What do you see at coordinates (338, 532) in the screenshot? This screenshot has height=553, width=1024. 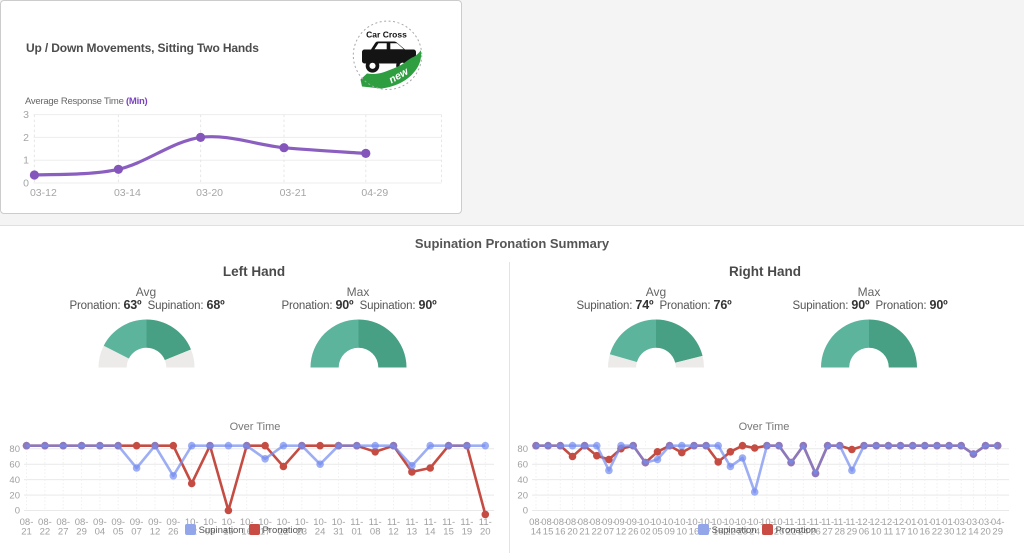 I see `svg-text: 31` at bounding box center [338, 532].